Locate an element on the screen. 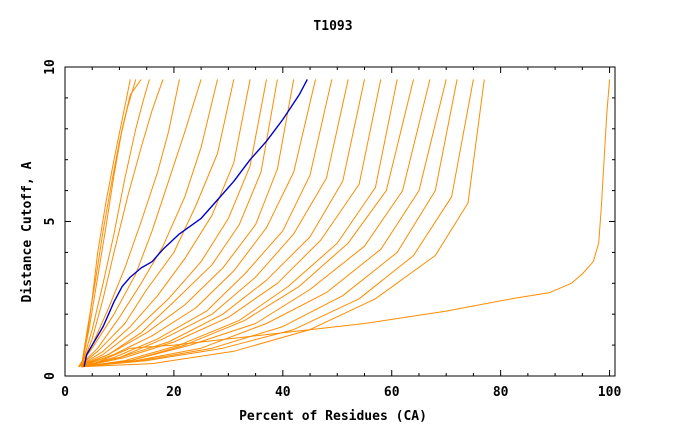  x-tick-label: 100 is located at coordinates (610, 392).